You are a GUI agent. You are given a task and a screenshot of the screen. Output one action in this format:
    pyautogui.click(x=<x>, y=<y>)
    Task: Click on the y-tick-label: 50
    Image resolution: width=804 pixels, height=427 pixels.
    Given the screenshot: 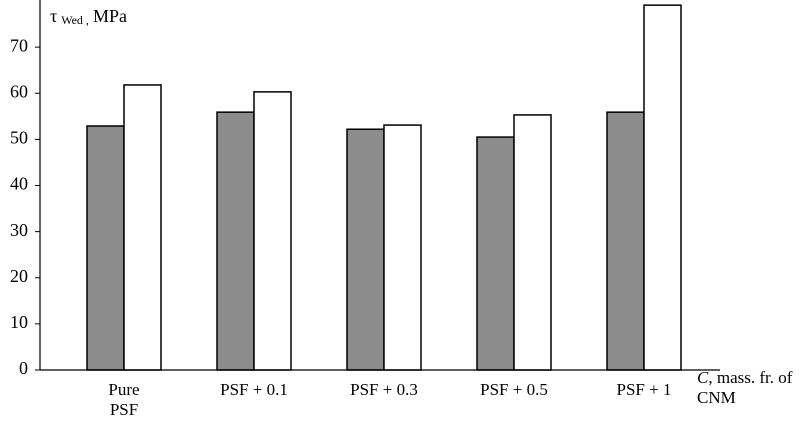 What is the action you would take?
    pyautogui.click(x=19, y=138)
    